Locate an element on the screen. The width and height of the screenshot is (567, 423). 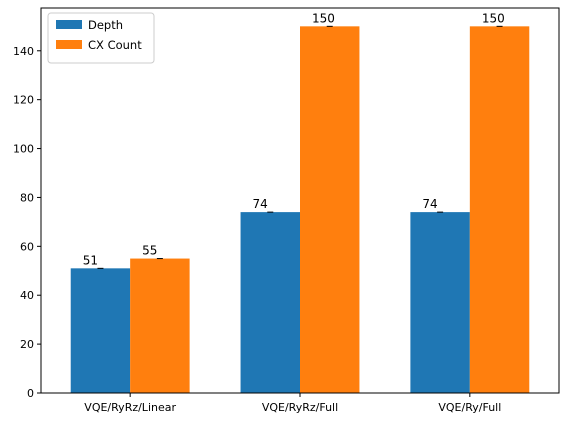
y-tick-label: 100 is located at coordinates (23, 149).